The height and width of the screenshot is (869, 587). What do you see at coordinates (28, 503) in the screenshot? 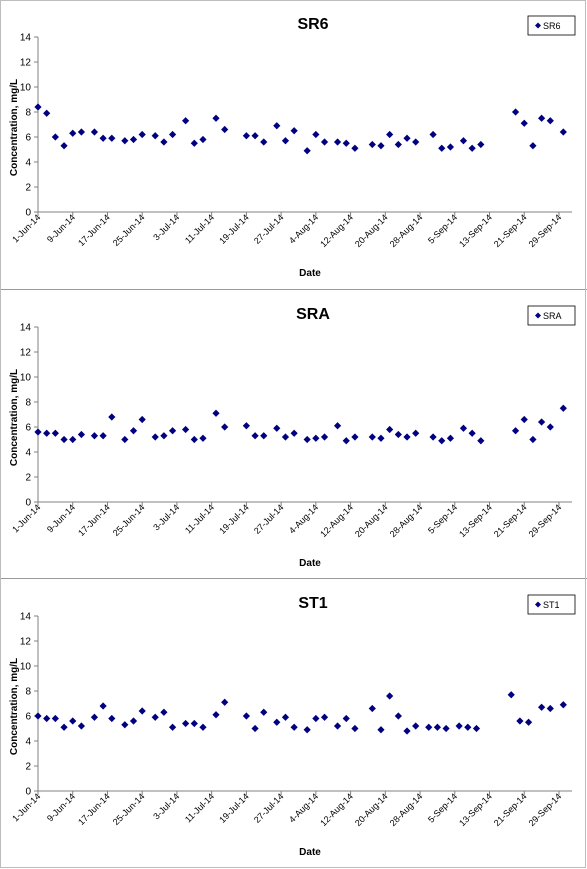
I see `y-tick-label: 0` at bounding box center [28, 503].